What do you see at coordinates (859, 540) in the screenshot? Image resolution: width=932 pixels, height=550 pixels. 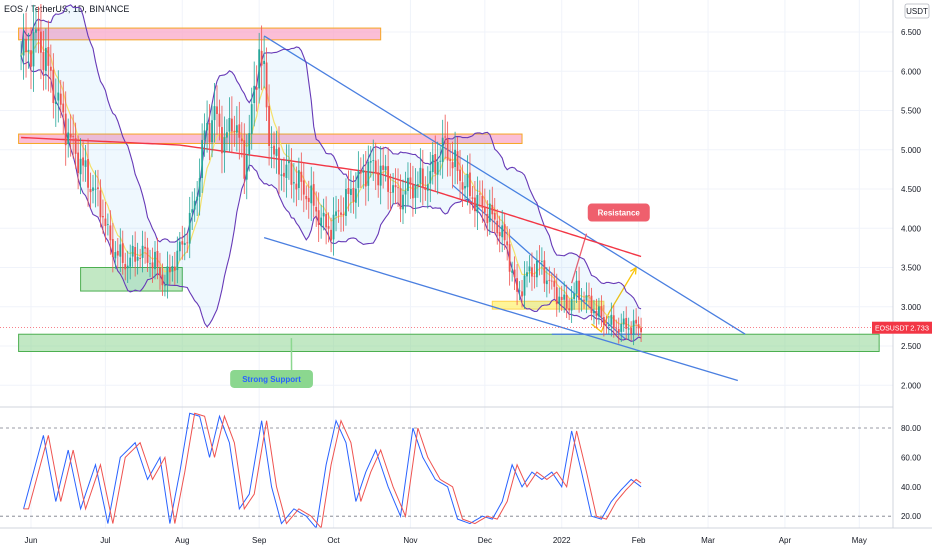 I see `time-tick-label: May` at bounding box center [859, 540].